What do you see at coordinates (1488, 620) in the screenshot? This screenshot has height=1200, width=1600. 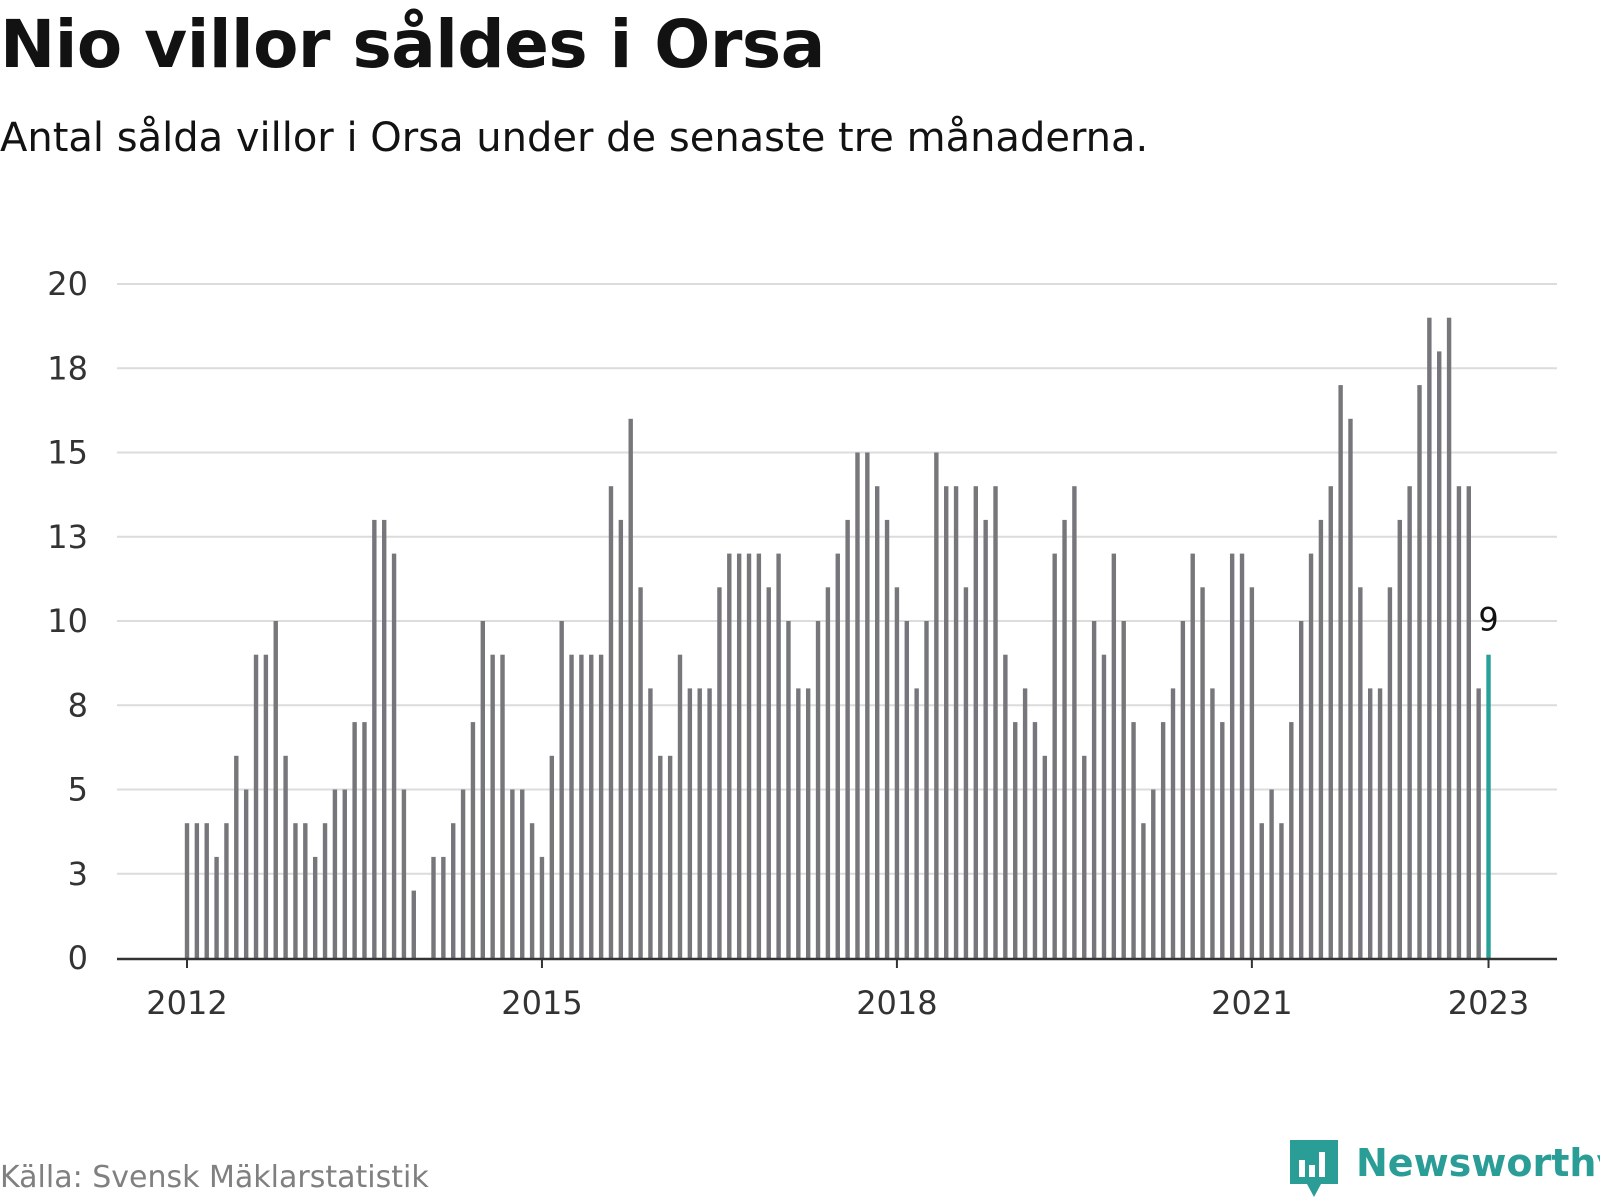 I see `highlight-value-label: 9` at bounding box center [1488, 620].